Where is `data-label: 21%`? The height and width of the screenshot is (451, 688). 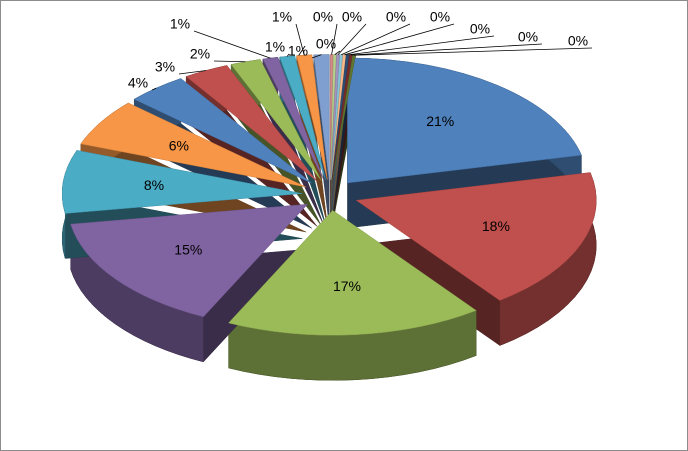 data-label: 21% is located at coordinates (440, 121).